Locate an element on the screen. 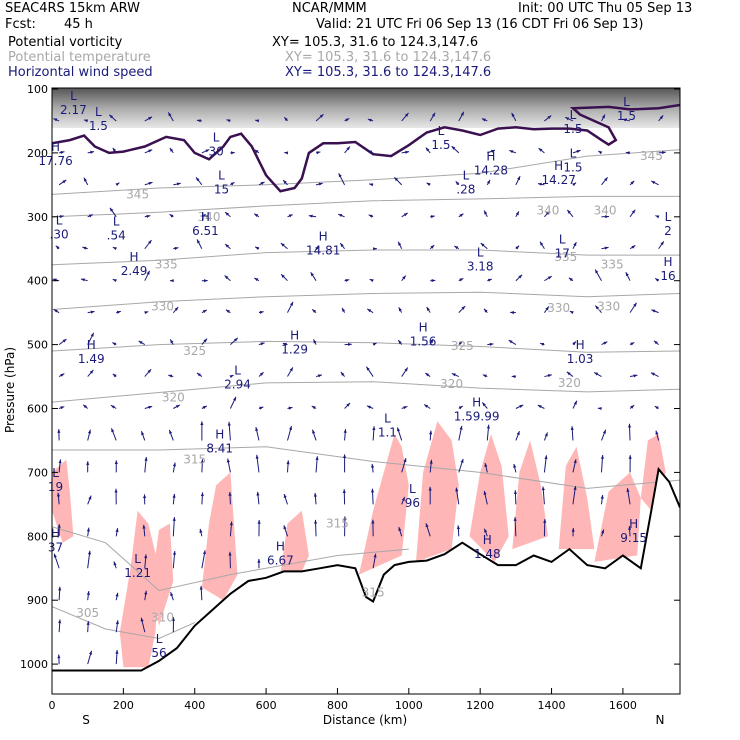  field-wind-xy: XY= 105.3, 31.6 to 124.3,147.6 is located at coordinates (388, 72).